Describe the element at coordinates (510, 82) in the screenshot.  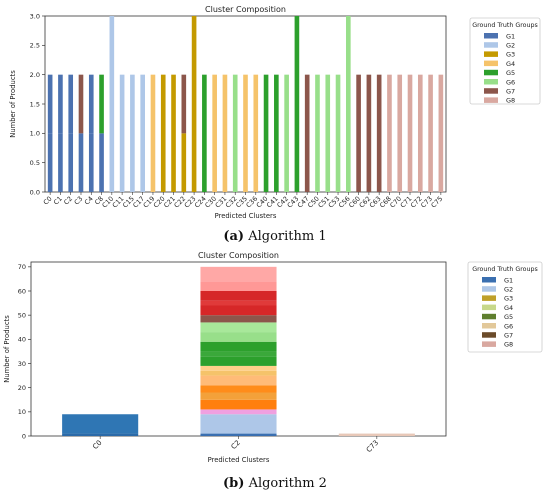
I see `chart1-legend-label-G6: G6` at that location.